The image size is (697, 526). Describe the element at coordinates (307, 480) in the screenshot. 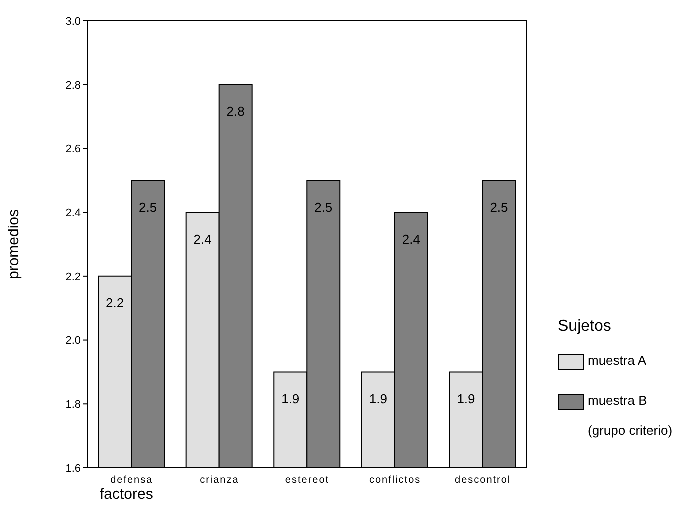

I see `x-tick-label: estereot` at that location.